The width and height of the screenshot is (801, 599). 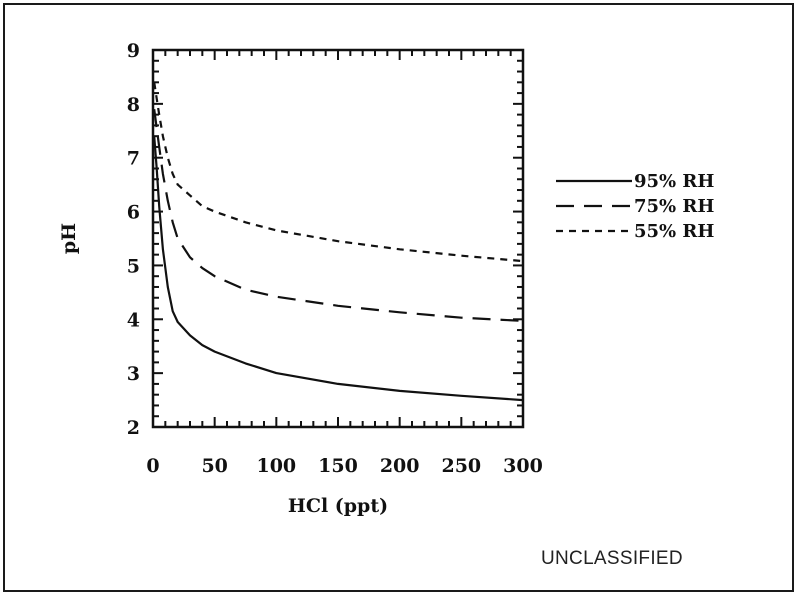 What do you see at coordinates (133, 266) in the screenshot?
I see `y-tick-label: 5` at bounding box center [133, 266].